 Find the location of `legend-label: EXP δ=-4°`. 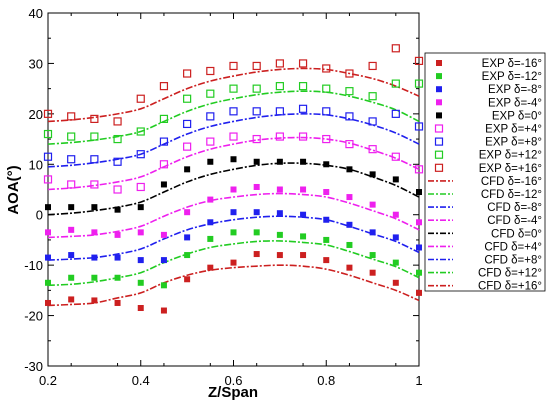

legend-label: EXP δ=-4° is located at coordinates (515, 103).